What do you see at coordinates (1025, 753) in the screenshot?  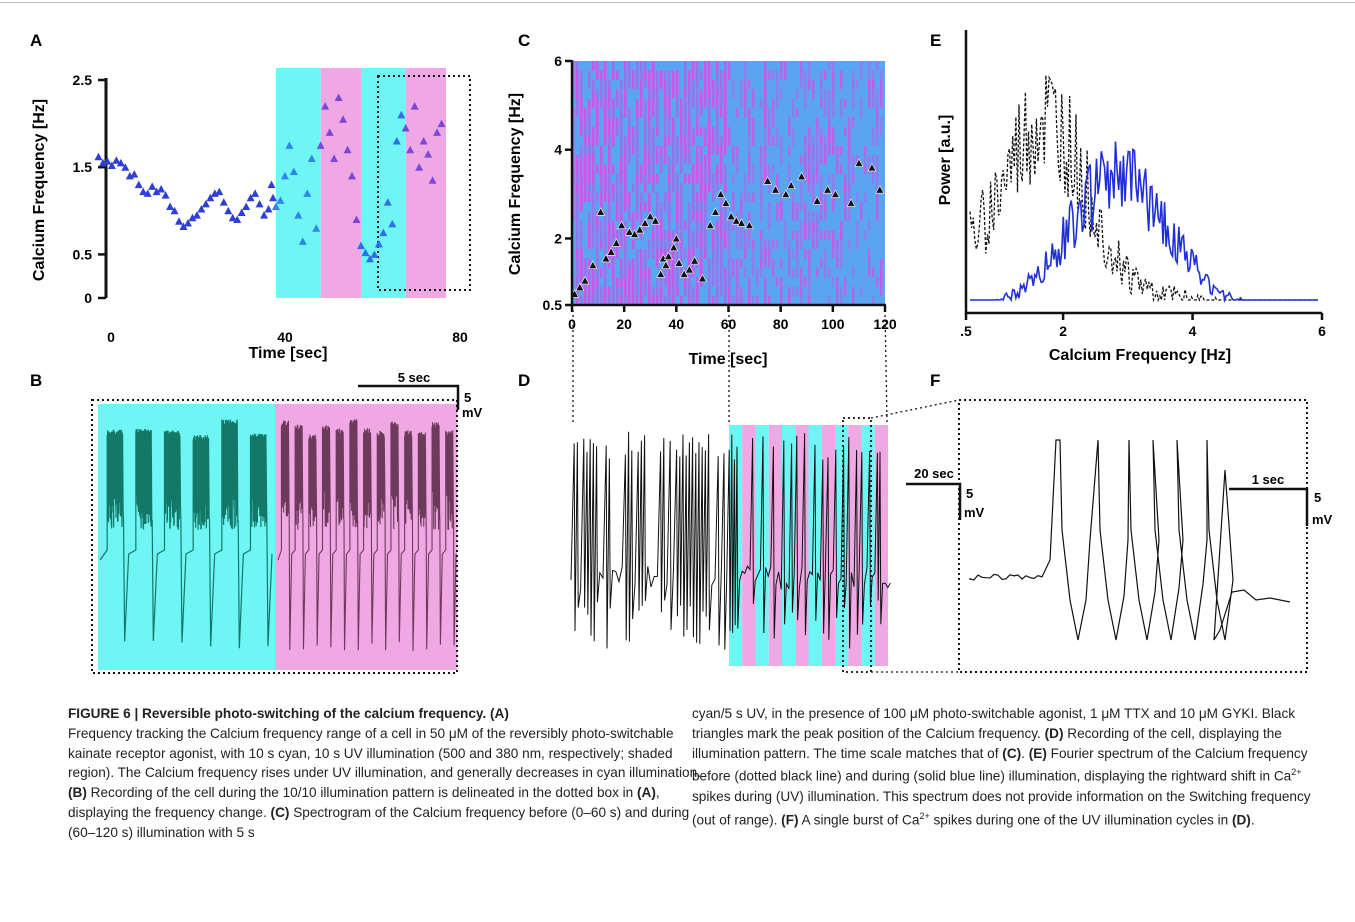 I see `caption-text: .` at bounding box center [1025, 753].